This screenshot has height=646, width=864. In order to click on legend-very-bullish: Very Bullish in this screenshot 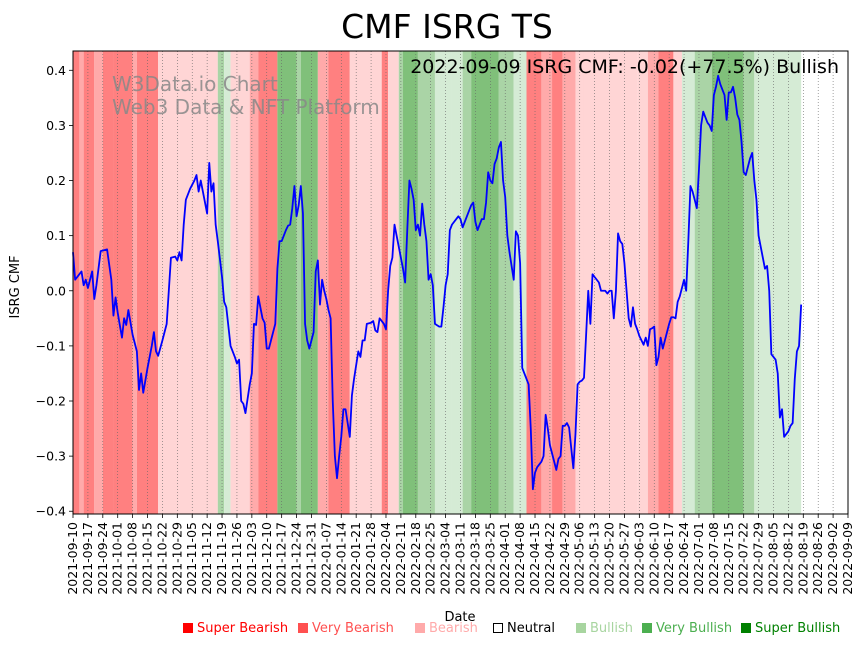, I will do `click(687, 628)`.